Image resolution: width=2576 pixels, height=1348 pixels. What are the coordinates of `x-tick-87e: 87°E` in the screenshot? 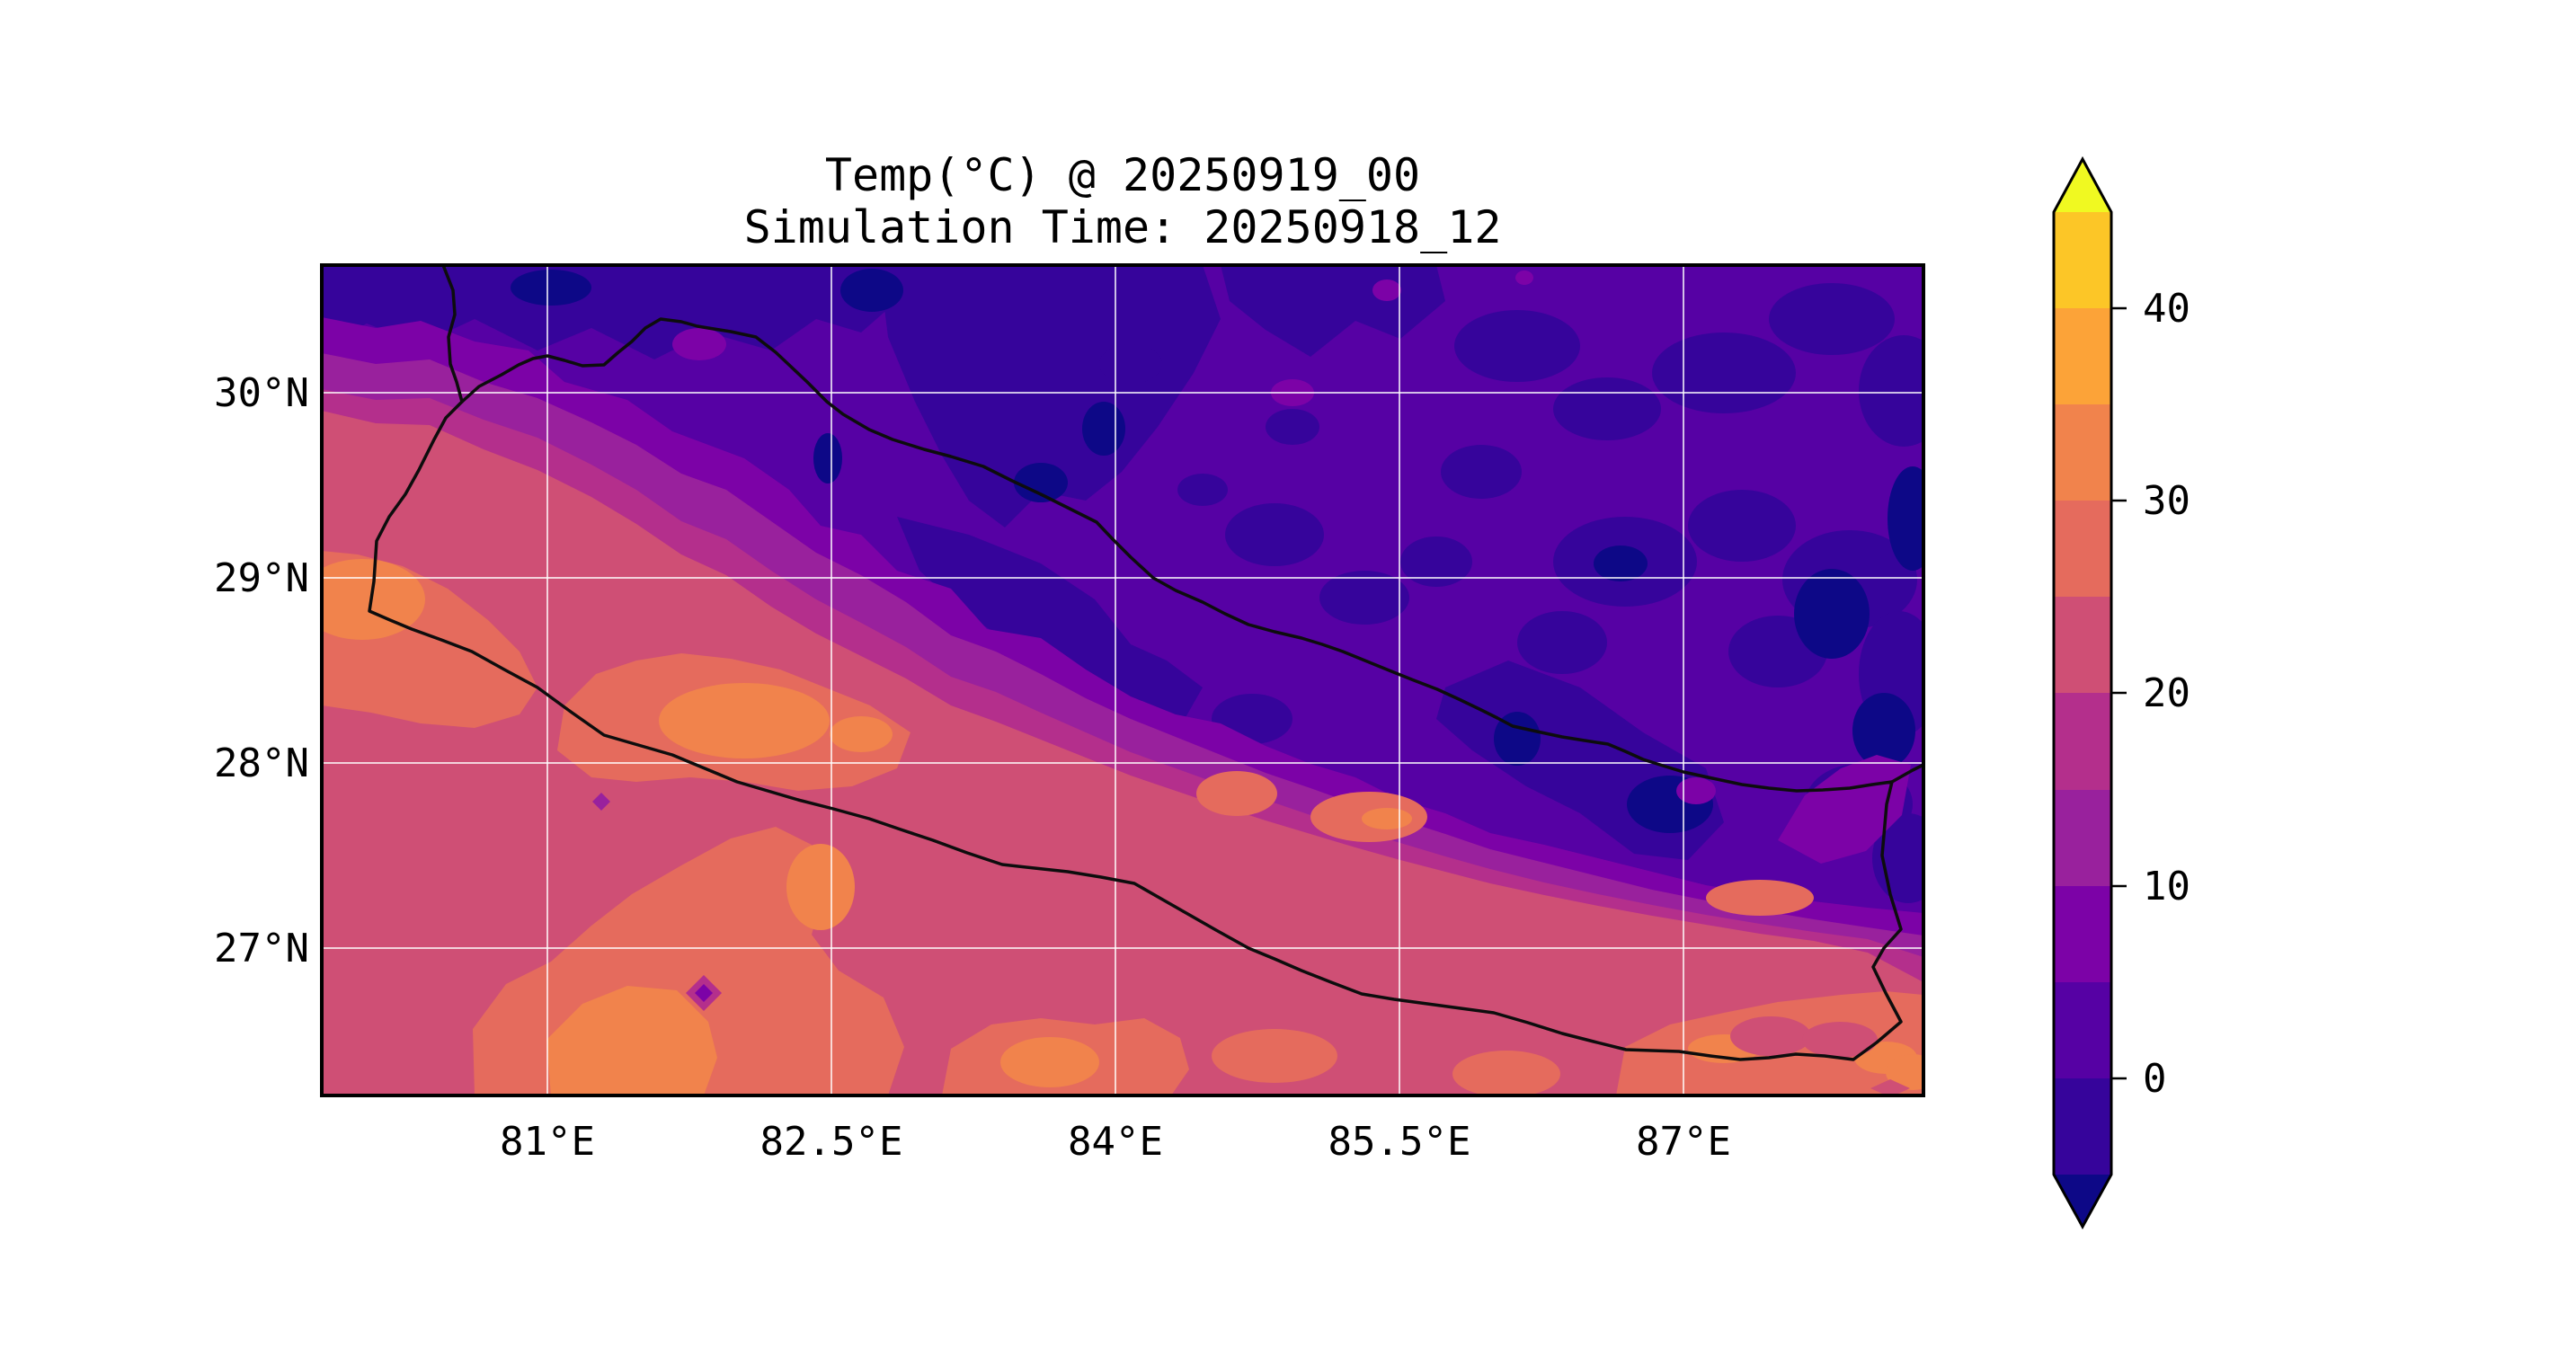 It's located at (1683, 1142).